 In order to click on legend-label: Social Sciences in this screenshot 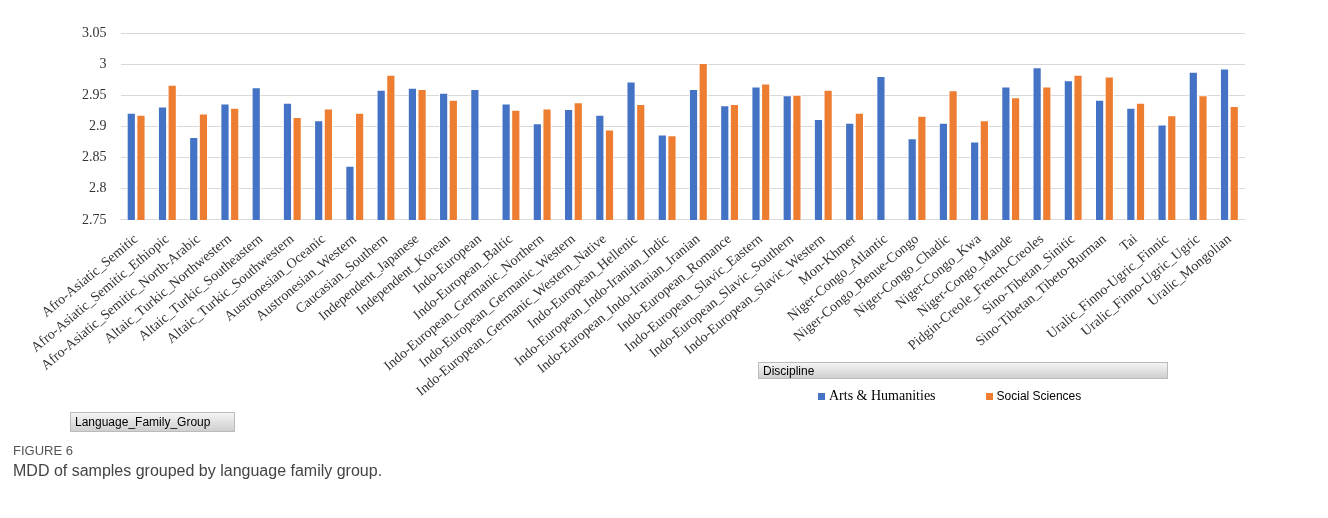, I will do `click(1039, 396)`.